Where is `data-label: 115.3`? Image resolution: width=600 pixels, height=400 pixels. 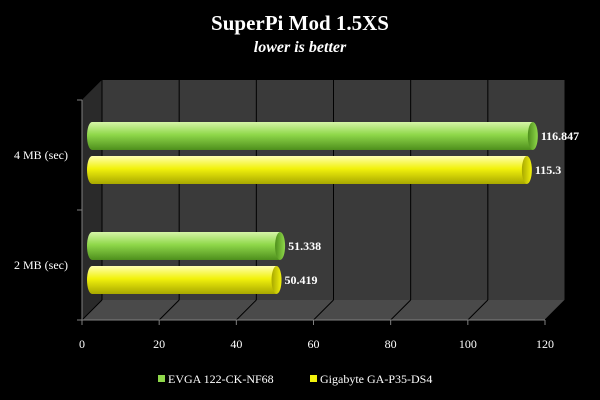
data-label: 115.3 is located at coordinates (548, 170).